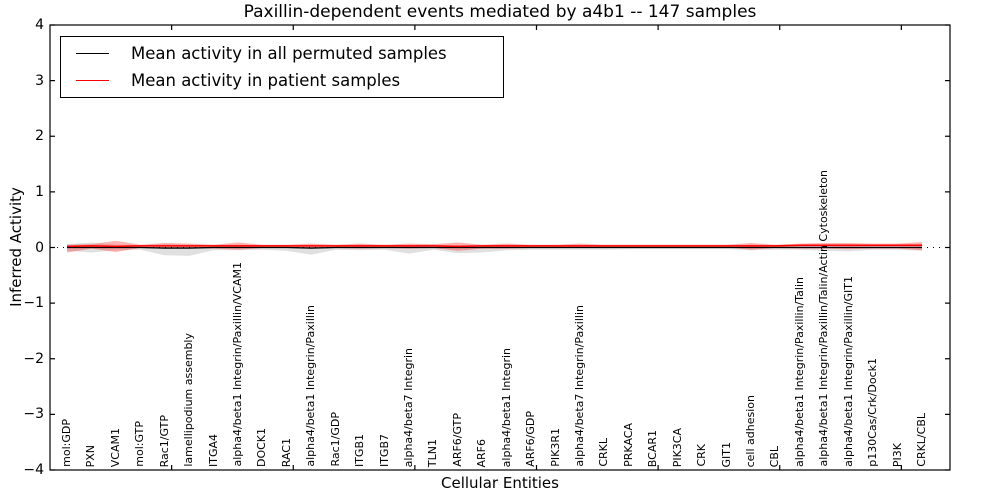  What do you see at coordinates (360, 450) in the screenshot?
I see `x-tick-label: ITGB1` at bounding box center [360, 450].